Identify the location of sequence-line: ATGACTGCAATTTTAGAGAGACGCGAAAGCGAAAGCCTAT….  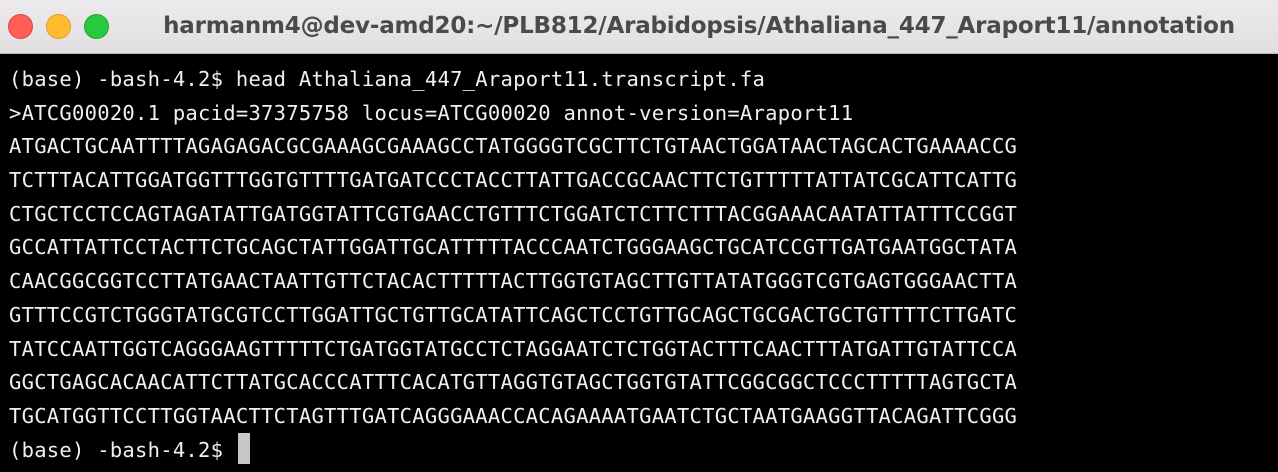
(513, 146).